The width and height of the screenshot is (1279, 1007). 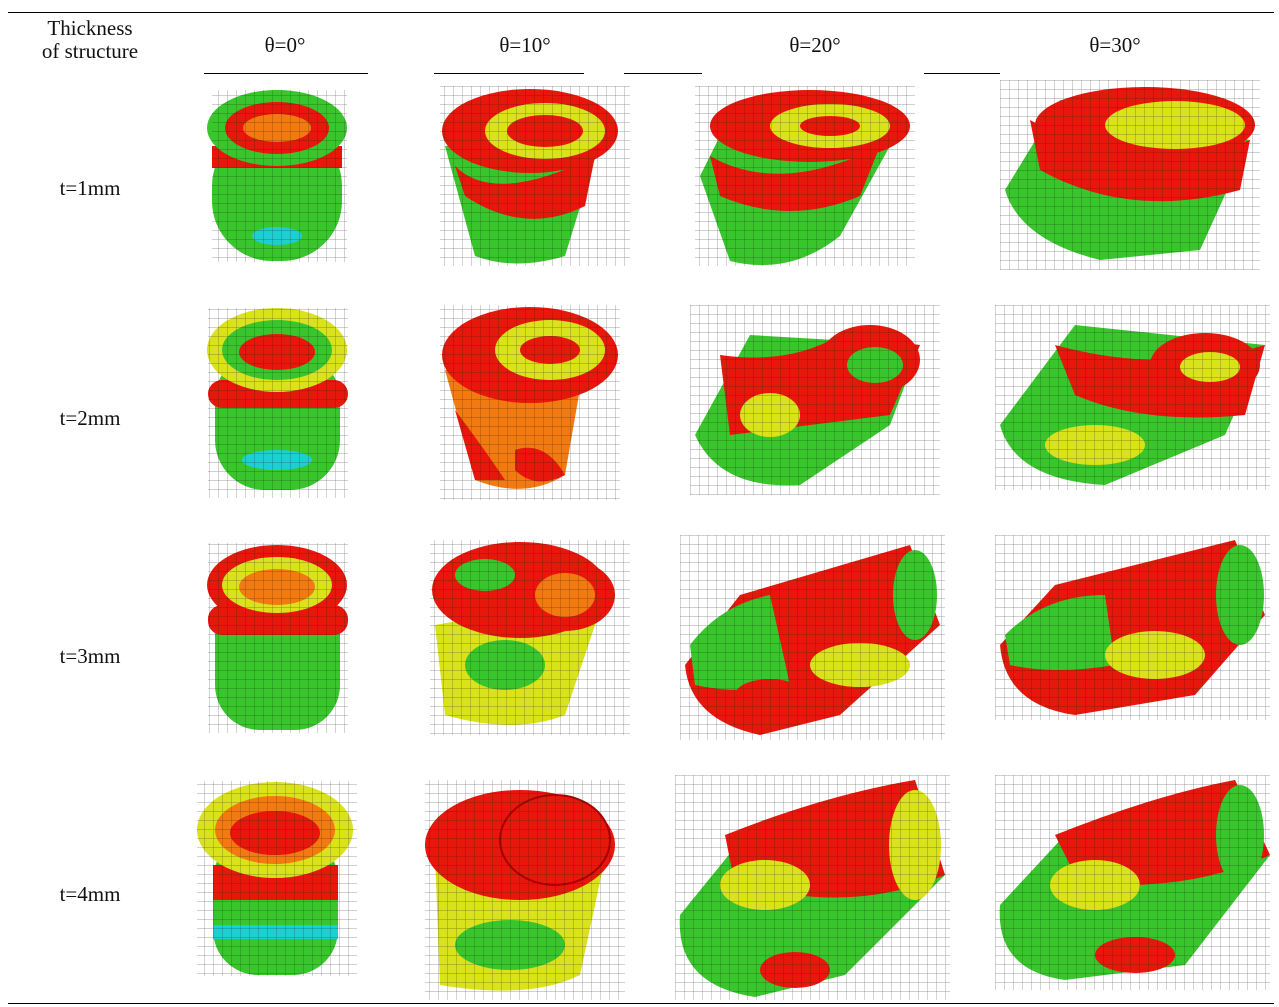 I want to click on header-rule-col1, so click(x=286, y=73).